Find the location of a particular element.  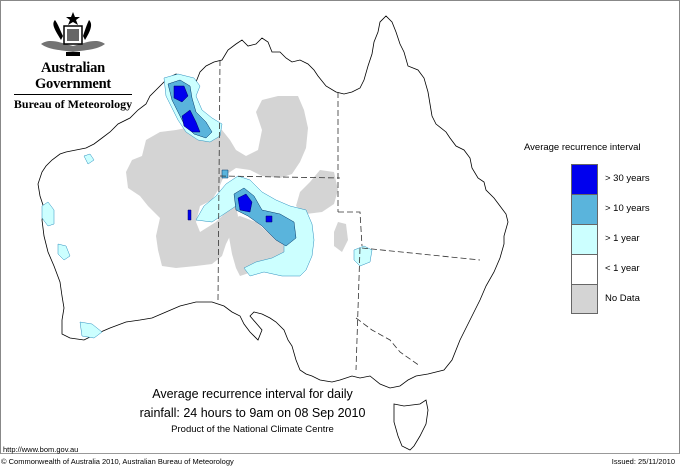

map-title-line1: Average recurrence interval for daily is located at coordinates (252, 394).